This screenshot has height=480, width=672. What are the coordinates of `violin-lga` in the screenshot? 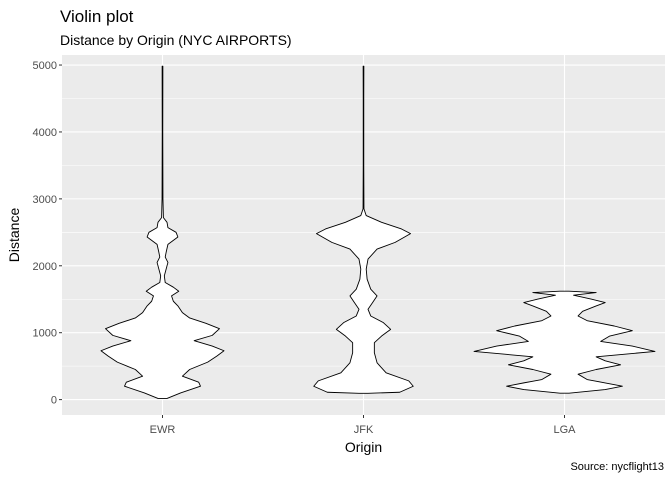 It's located at (564, 342).